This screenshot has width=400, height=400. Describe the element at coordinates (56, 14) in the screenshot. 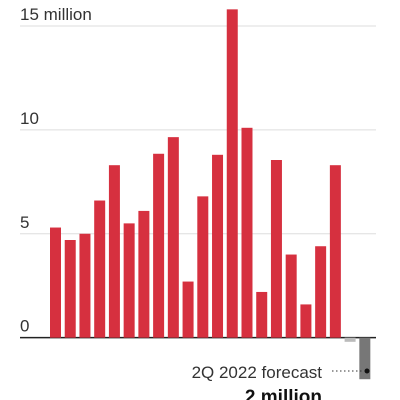

I see `y-tick-label: 15 million` at that location.